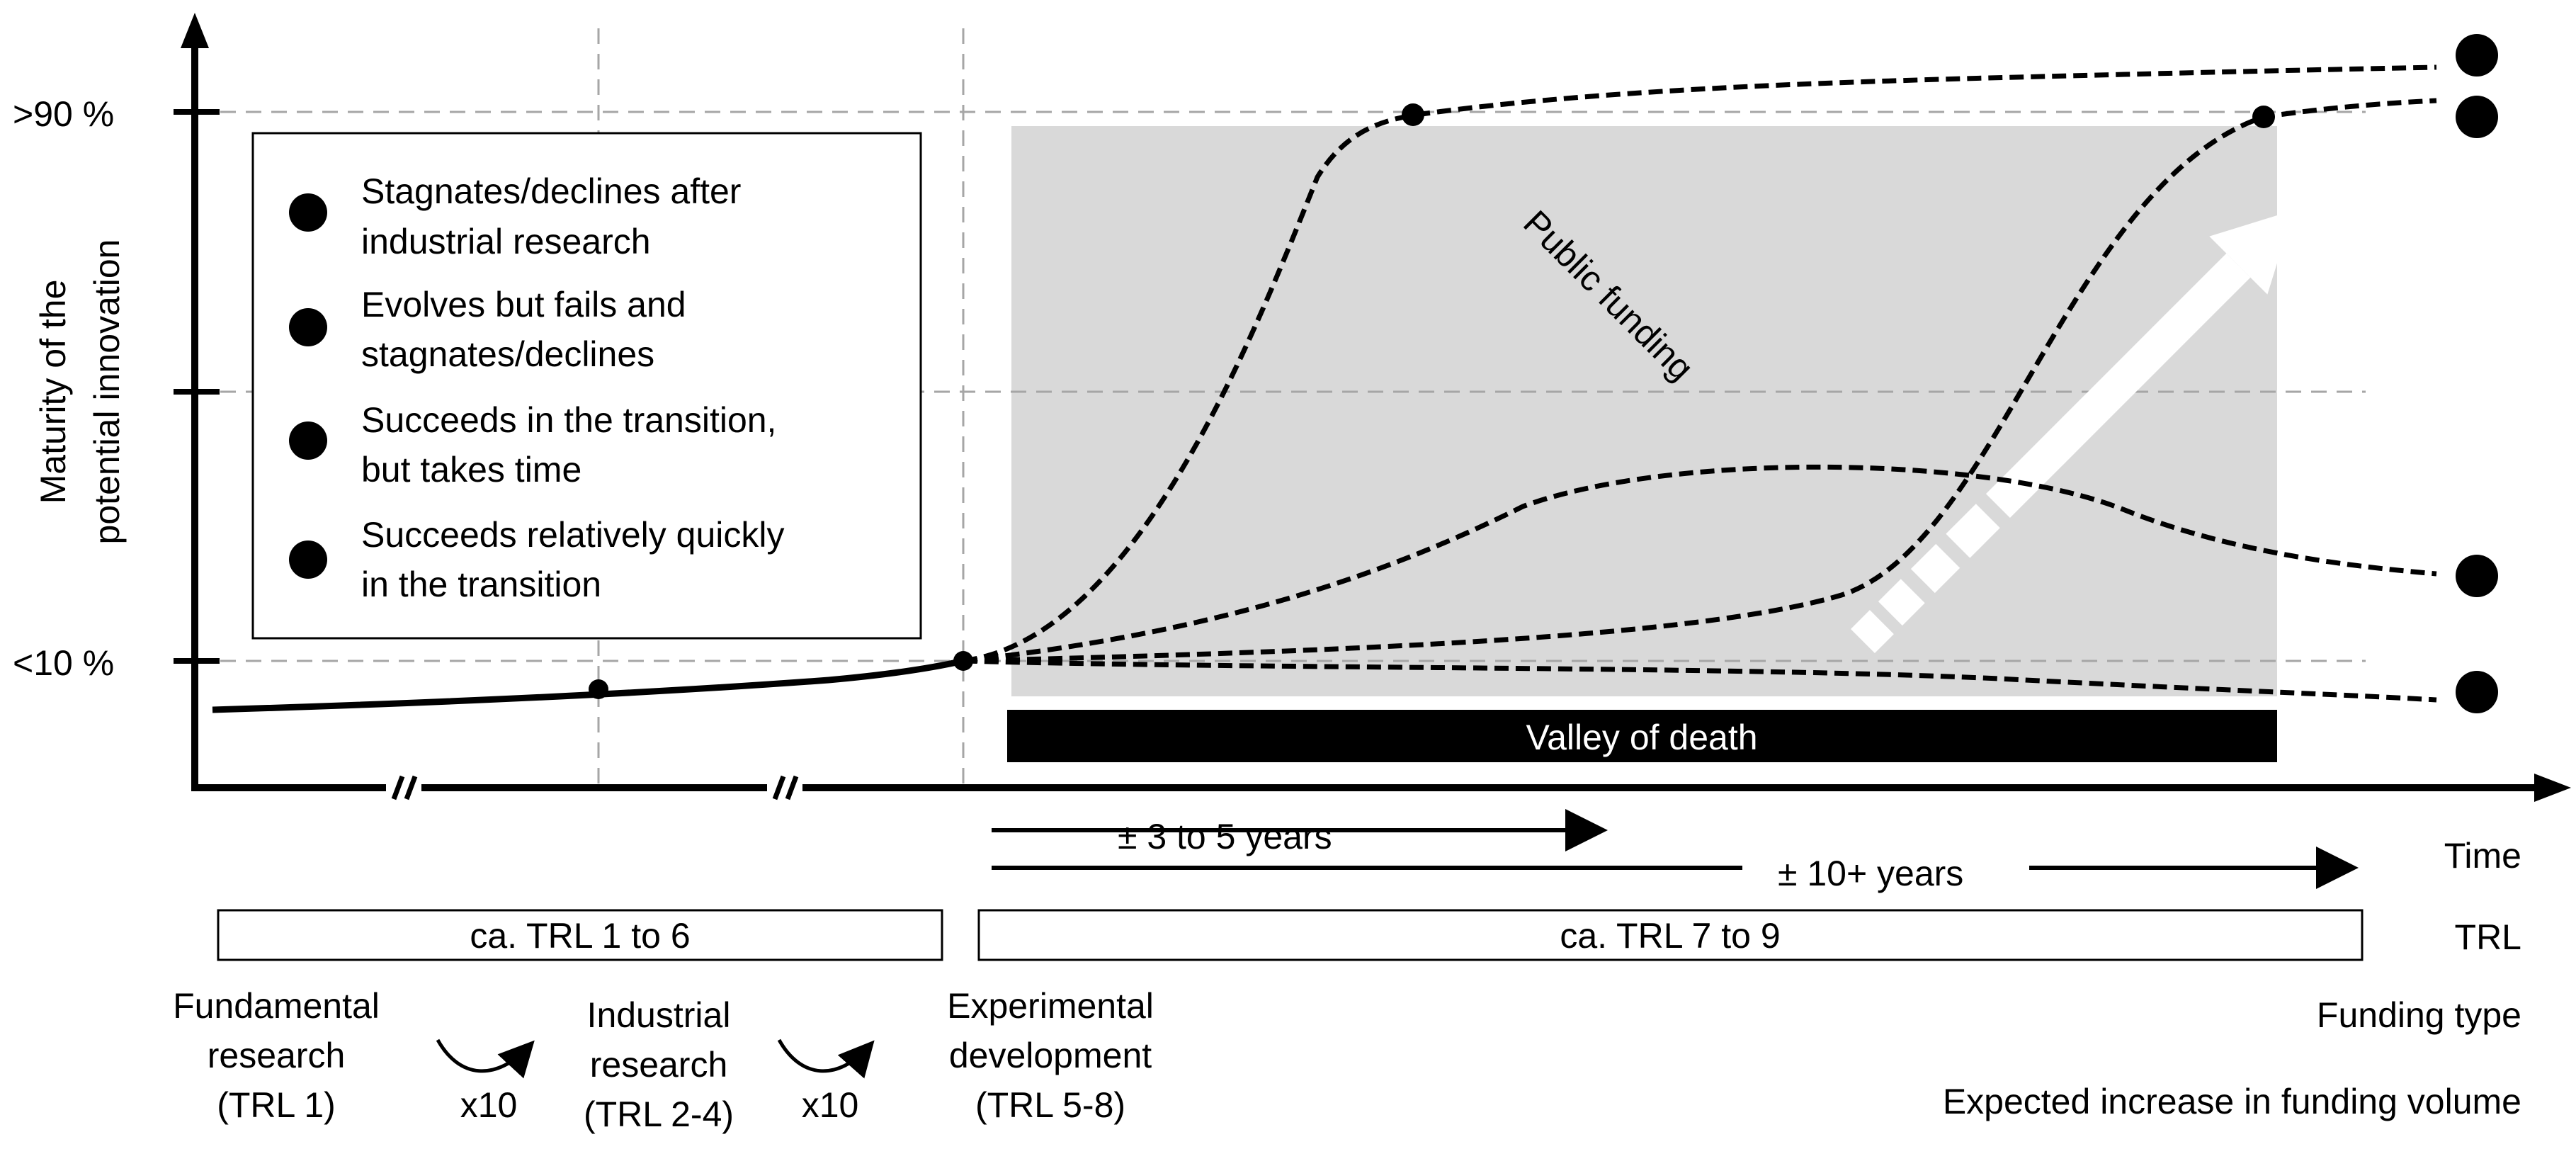 This screenshot has width=2576, height=1149. I want to click on valley-of-death-bar, so click(1642, 736).